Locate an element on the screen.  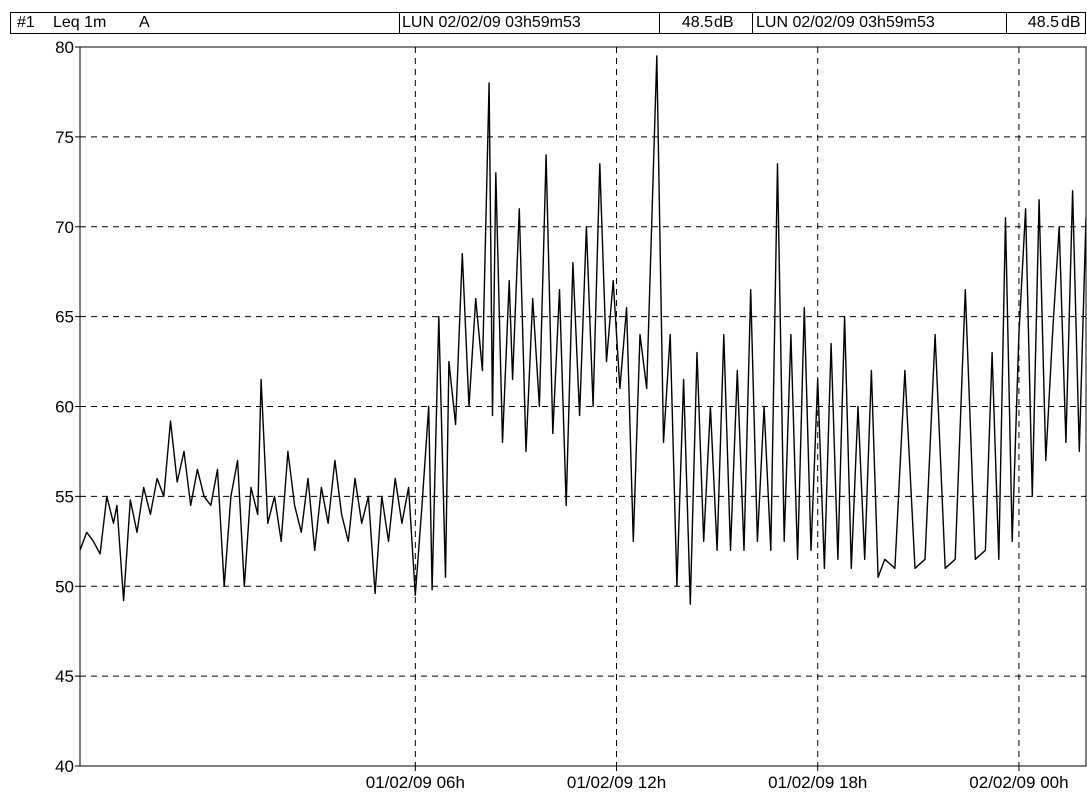
y-tick-label: 65 is located at coordinates (64, 317).